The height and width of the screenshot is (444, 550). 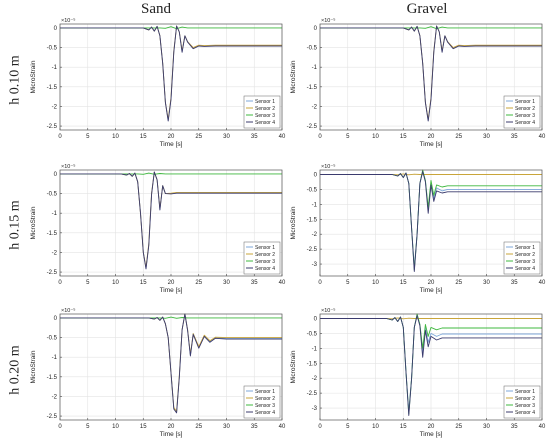 What do you see at coordinates (68, 310) in the screenshot?
I see `chart-sand-h020-exponent-label: ×10⁻⁵` at bounding box center [68, 310].